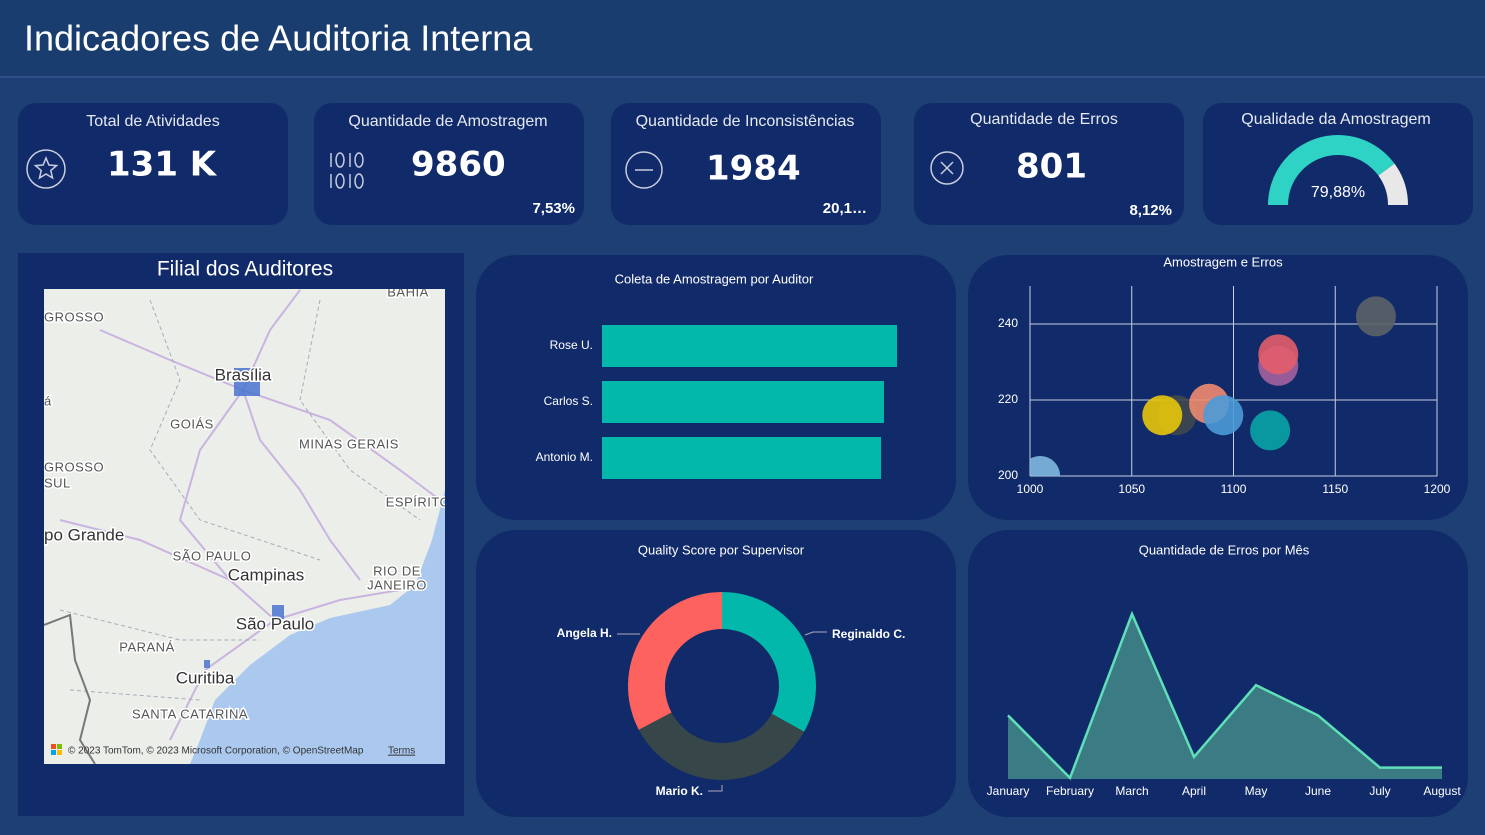  I want to click on y-tick-label: 240, so click(1008, 323).